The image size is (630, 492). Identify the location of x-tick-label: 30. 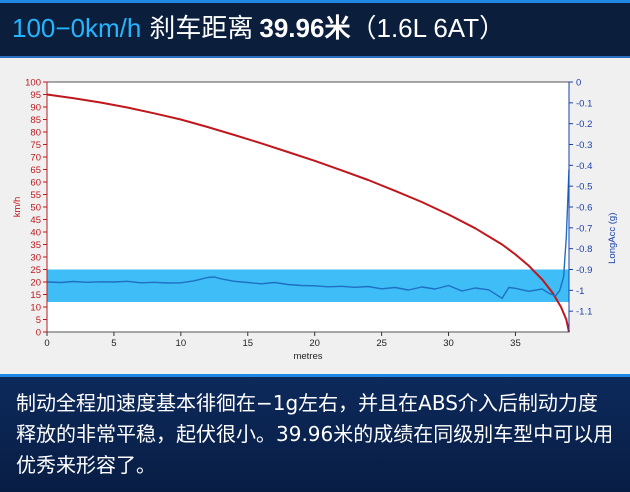
(448, 343).